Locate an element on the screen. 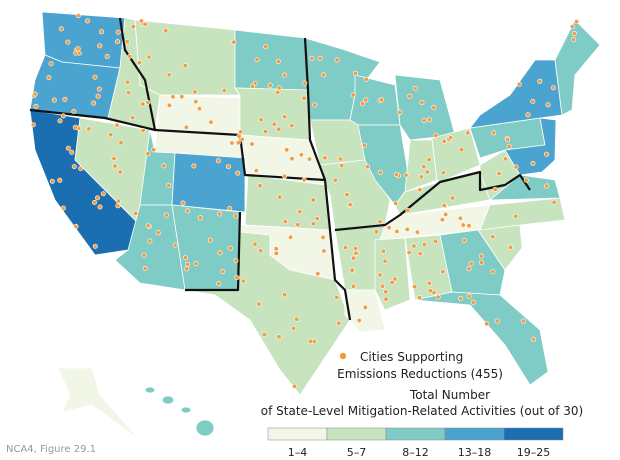 This screenshot has width=620, height=460. legend-dot is located at coordinates (343, 356).